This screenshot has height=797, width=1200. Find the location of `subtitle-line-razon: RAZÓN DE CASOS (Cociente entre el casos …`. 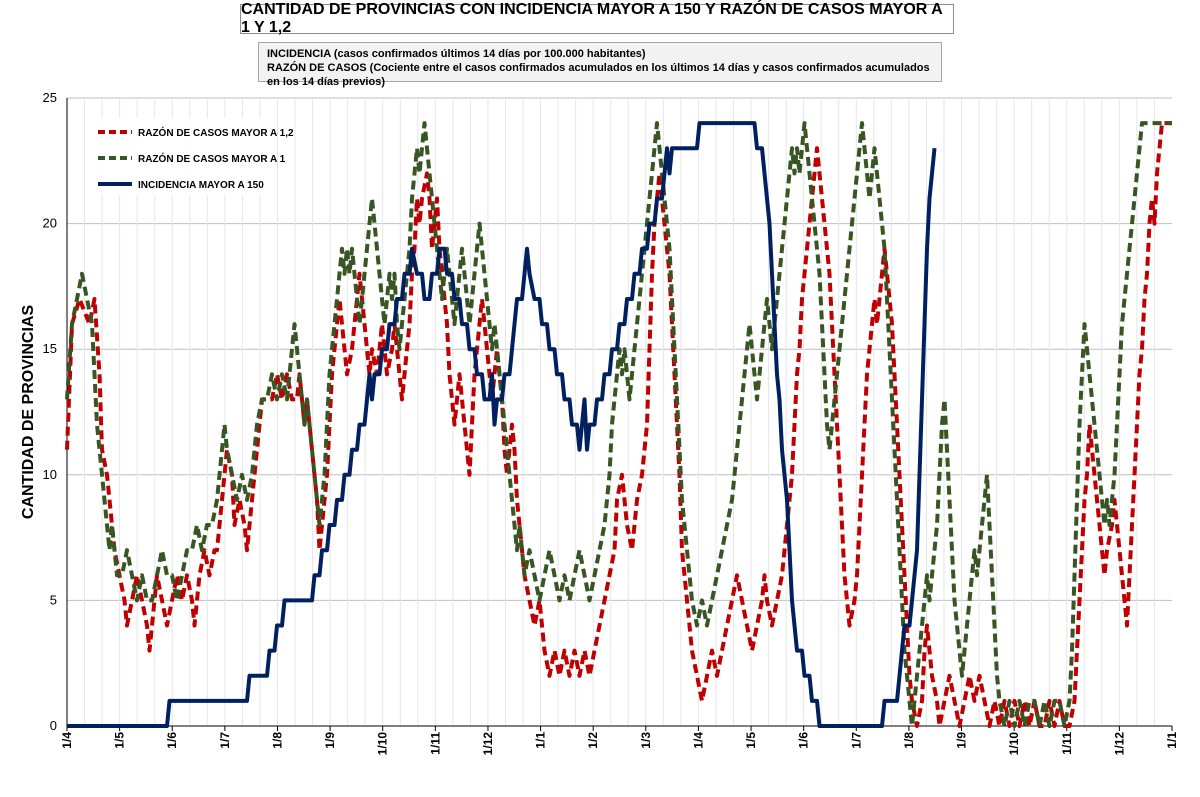

subtitle-line-razon: RAZÓN DE CASOS (Cociente entre el casos … is located at coordinates (598, 75).